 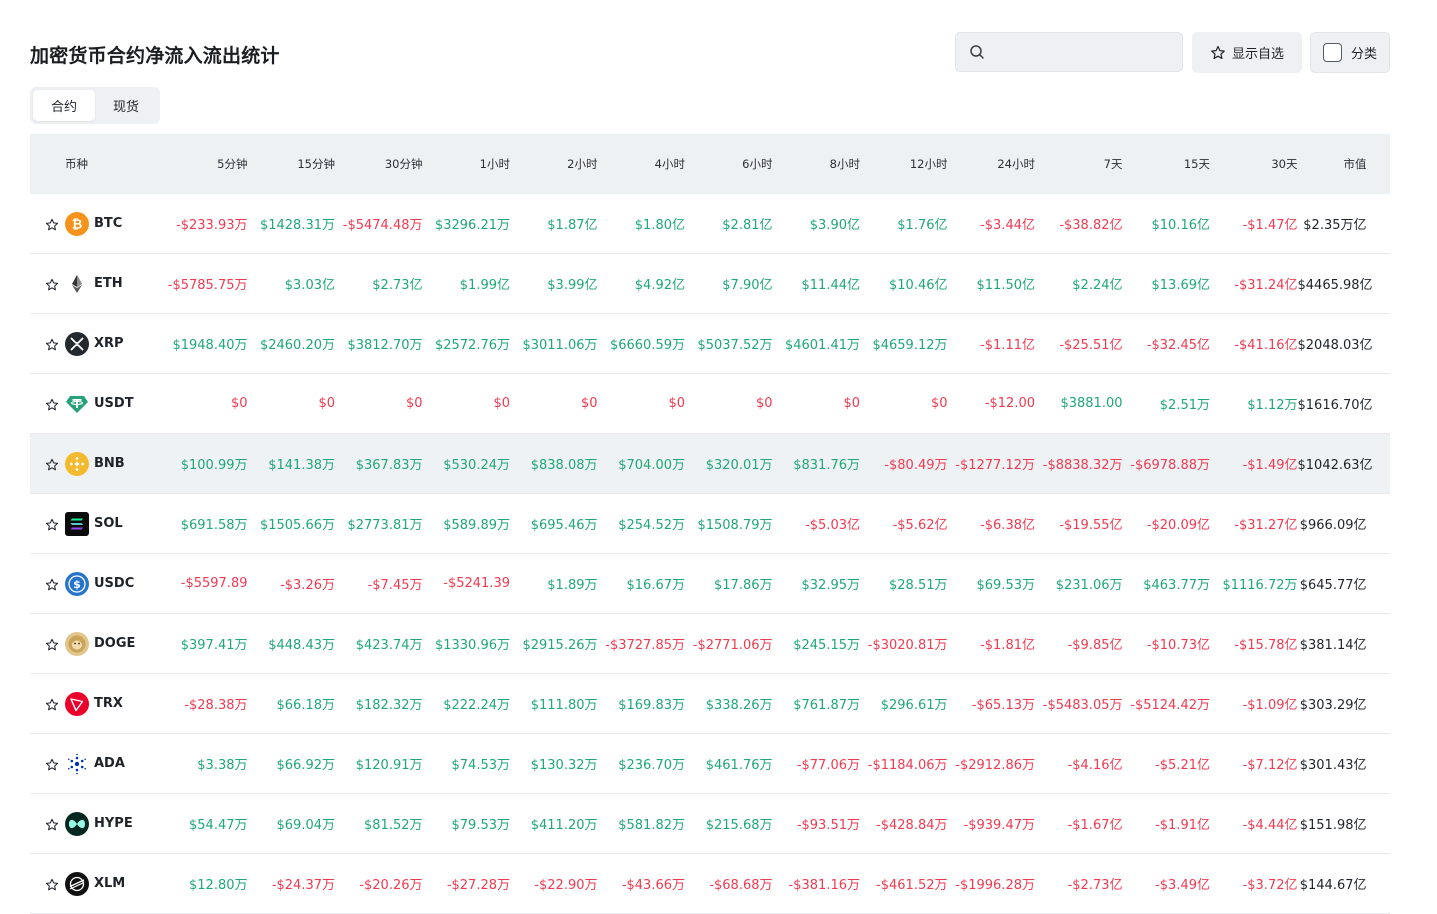 What do you see at coordinates (651, 705) in the screenshot?
I see `netflow-value: $169.83万` at bounding box center [651, 705].